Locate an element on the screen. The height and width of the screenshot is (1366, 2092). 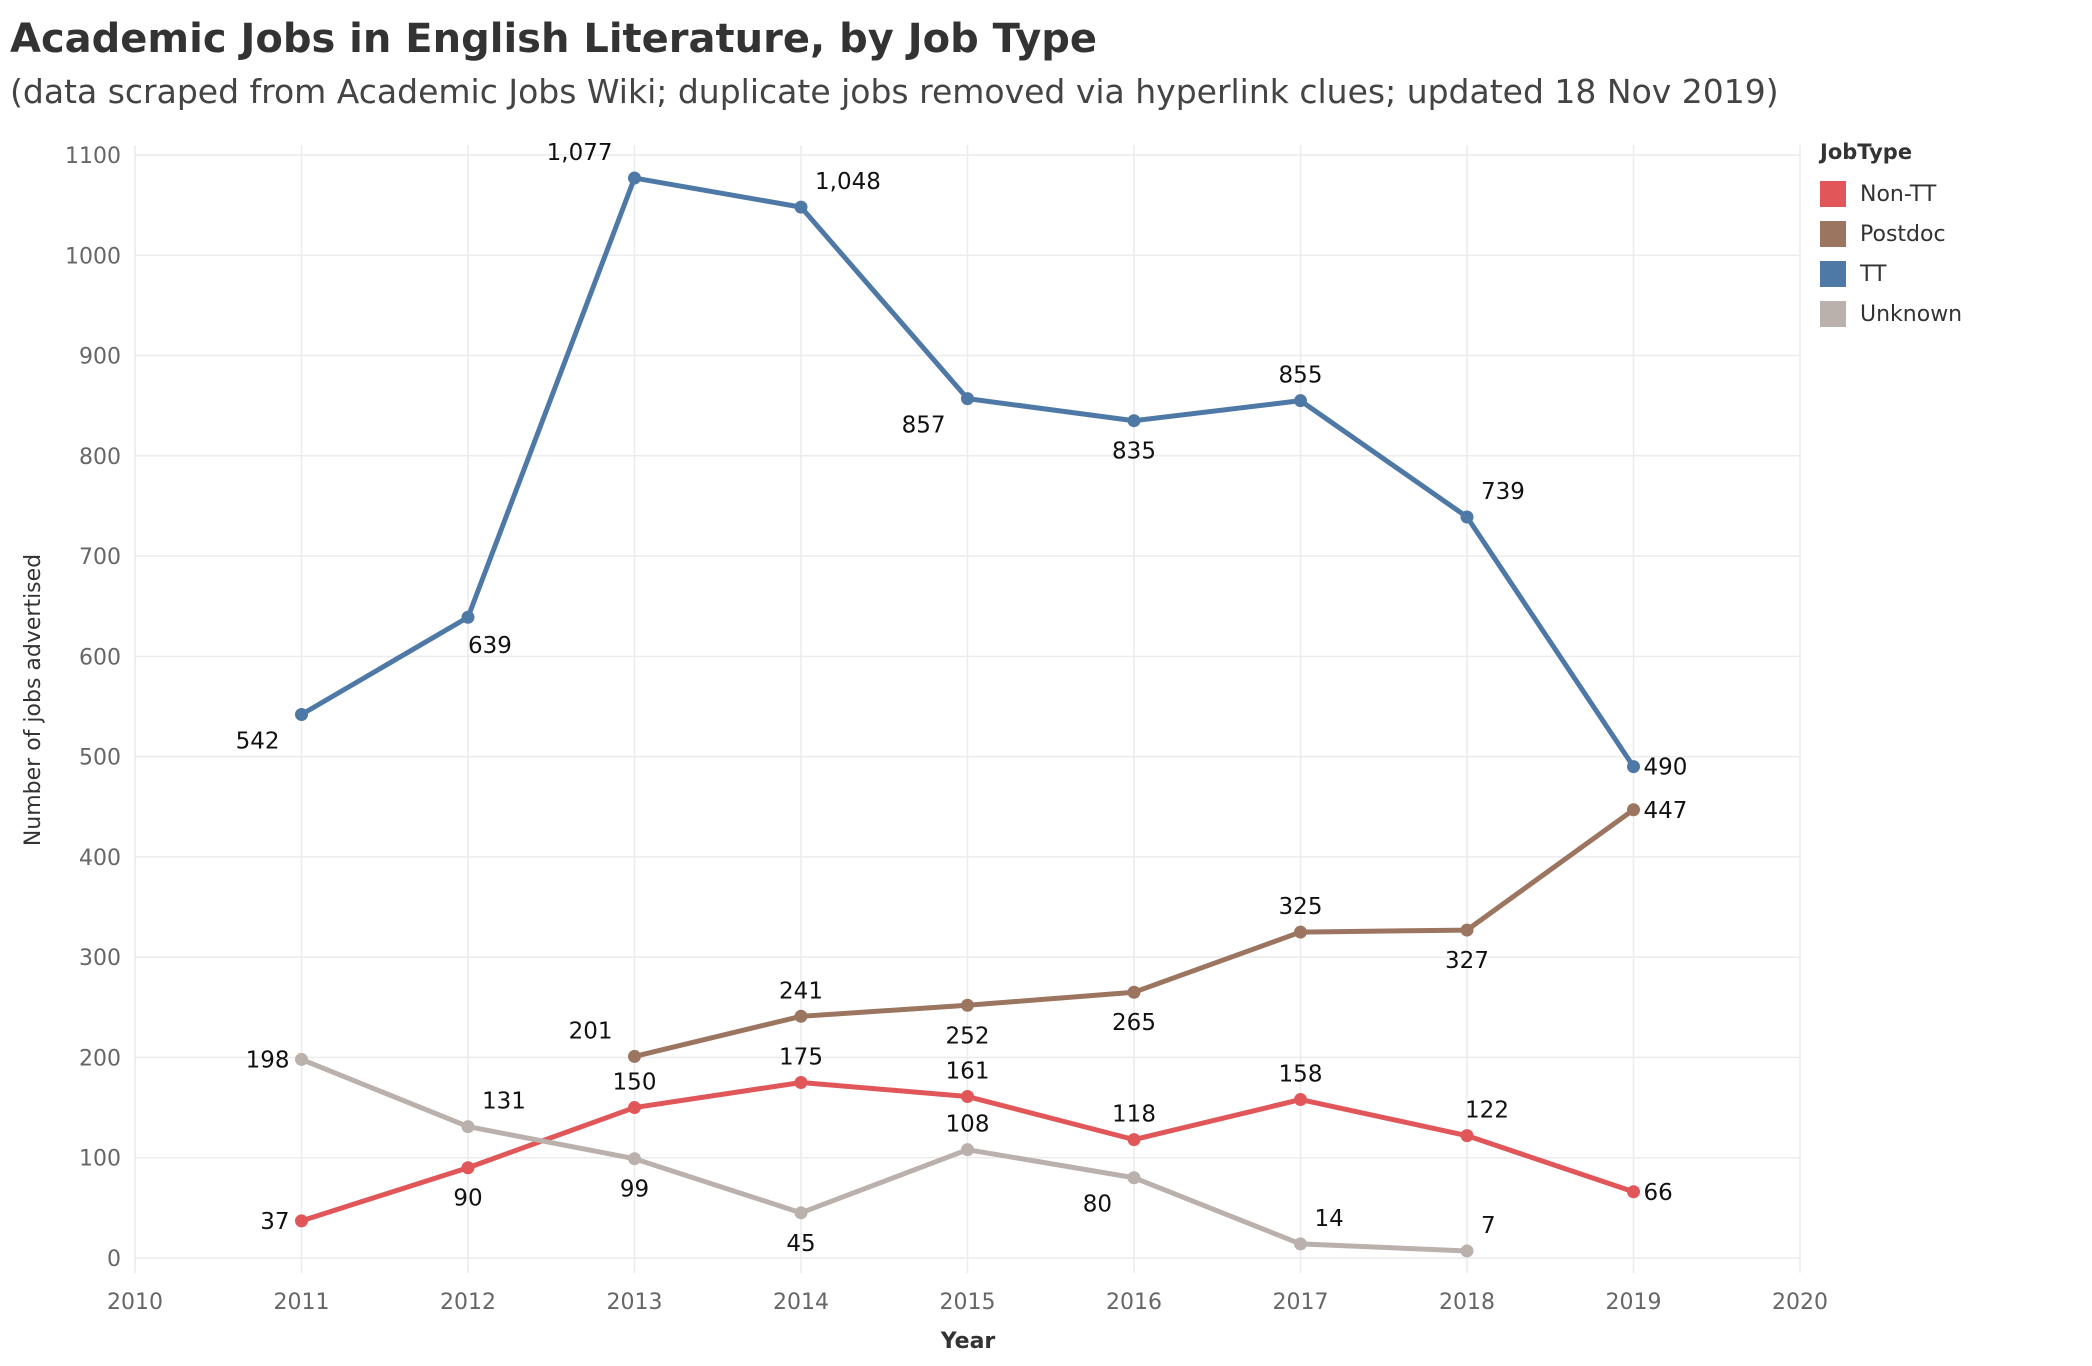
data-label-postdoc: 265 is located at coordinates (1134, 1023).